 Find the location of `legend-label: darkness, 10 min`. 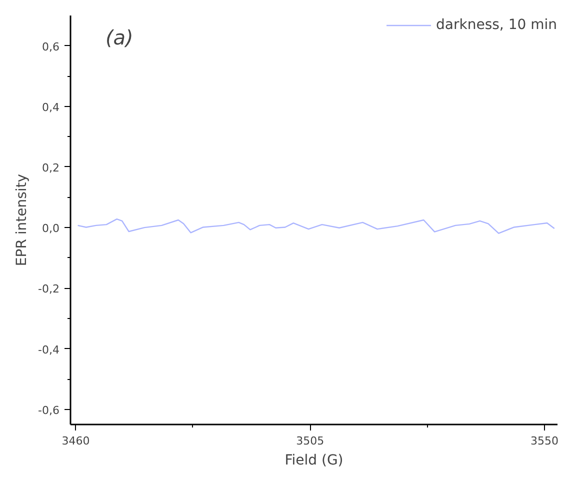

legend-label: darkness, 10 min is located at coordinates (496, 25).